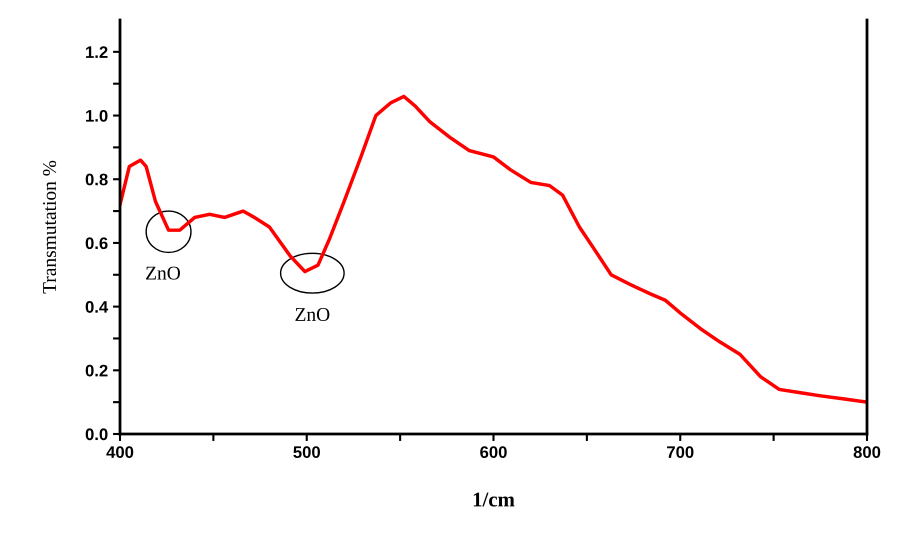  Describe the element at coordinates (680, 452) in the screenshot. I see `x-tick-label: 700` at that location.